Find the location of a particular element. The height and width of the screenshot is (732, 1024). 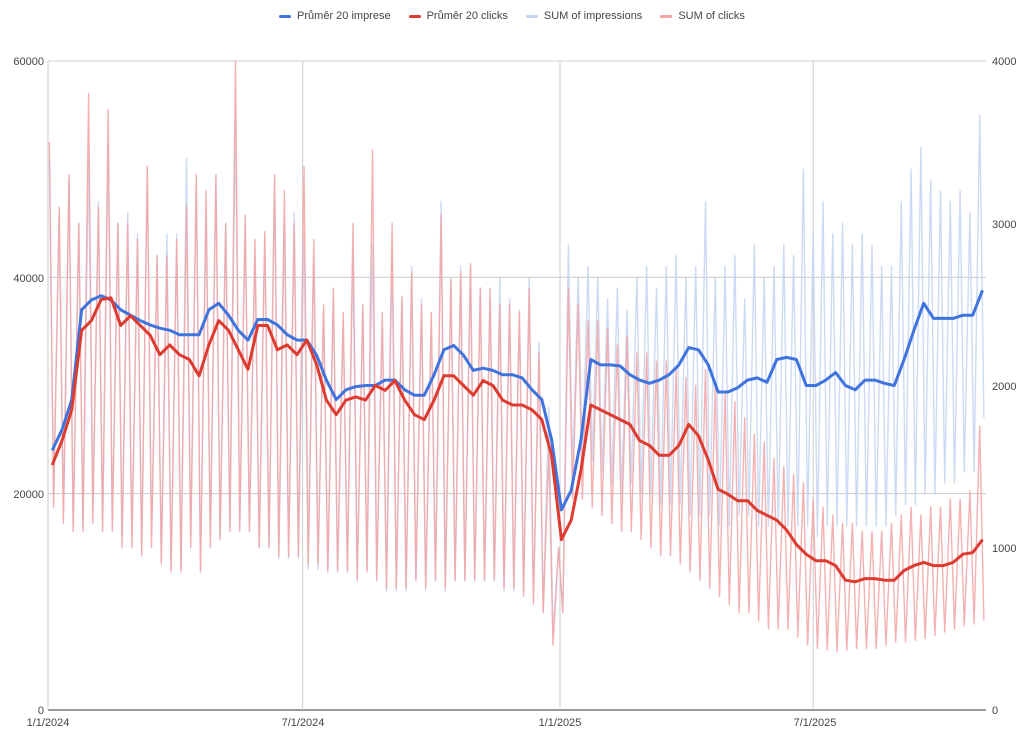

x-tick: 7/1/2024 is located at coordinates (303, 723).